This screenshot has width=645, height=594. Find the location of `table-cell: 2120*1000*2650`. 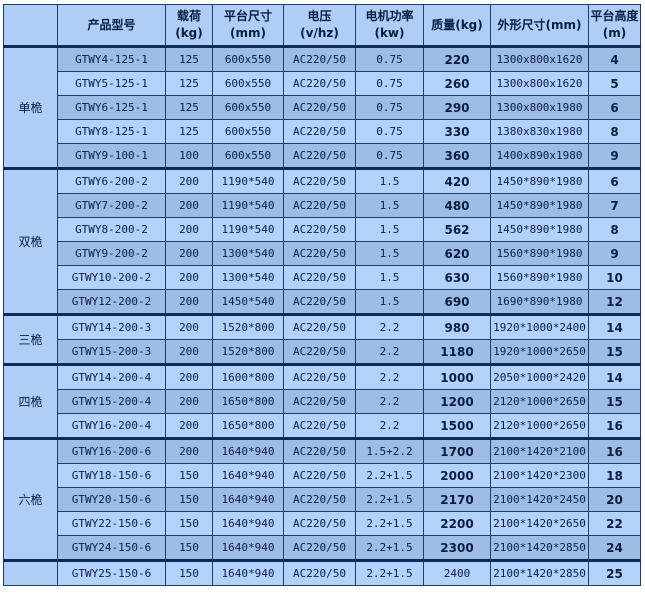

table-cell: 2120*1000*2650 is located at coordinates (539, 426).